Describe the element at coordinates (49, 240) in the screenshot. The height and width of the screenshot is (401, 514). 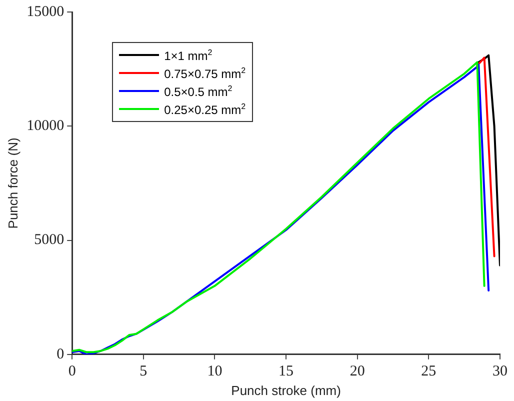
I see `y-tick-label: 5000` at that location.